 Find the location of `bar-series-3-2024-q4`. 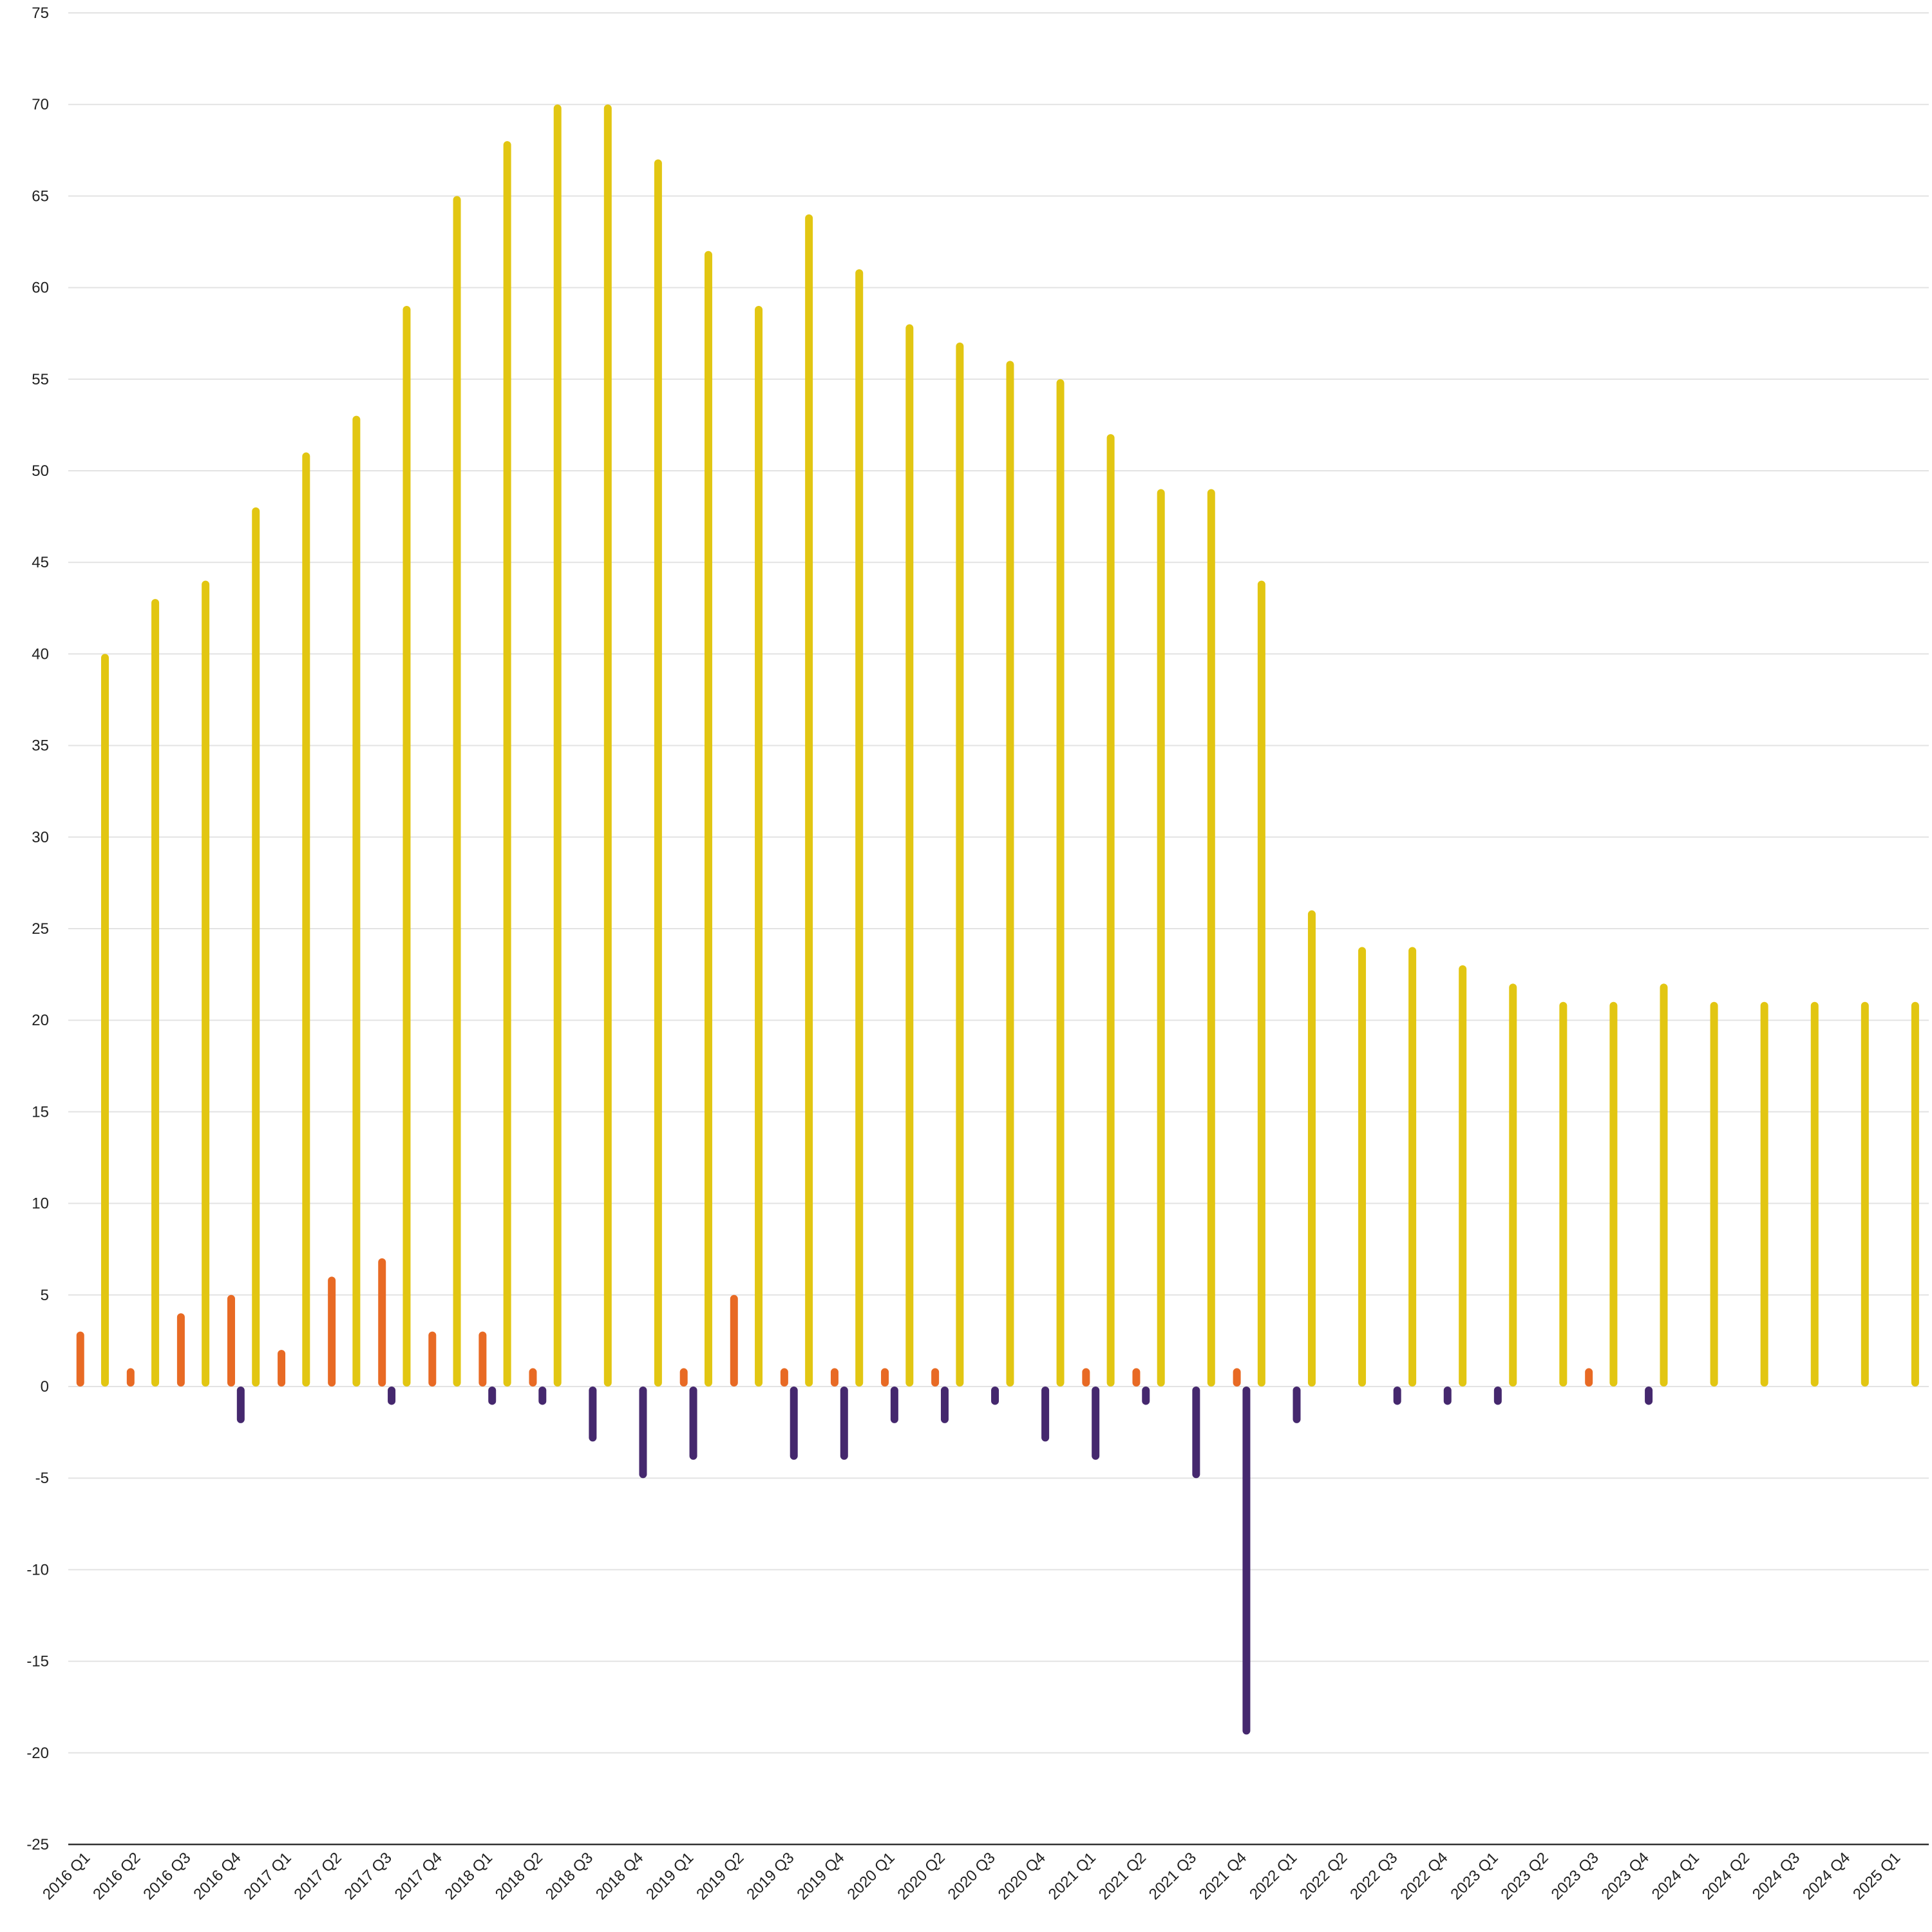

bar-series-3-2024-q4 is located at coordinates (1865, 1194).